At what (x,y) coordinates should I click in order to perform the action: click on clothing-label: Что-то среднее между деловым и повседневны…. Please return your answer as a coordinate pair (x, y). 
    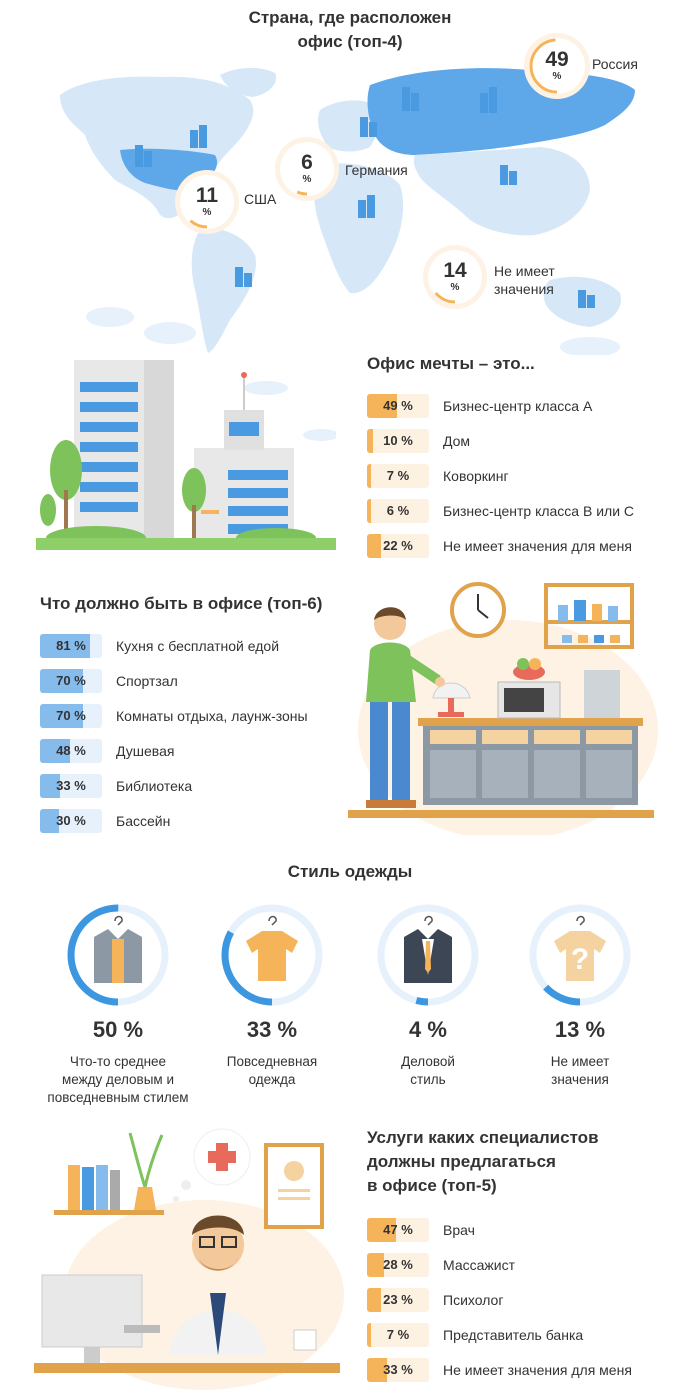
    Looking at the image, I should click on (118, 1079).